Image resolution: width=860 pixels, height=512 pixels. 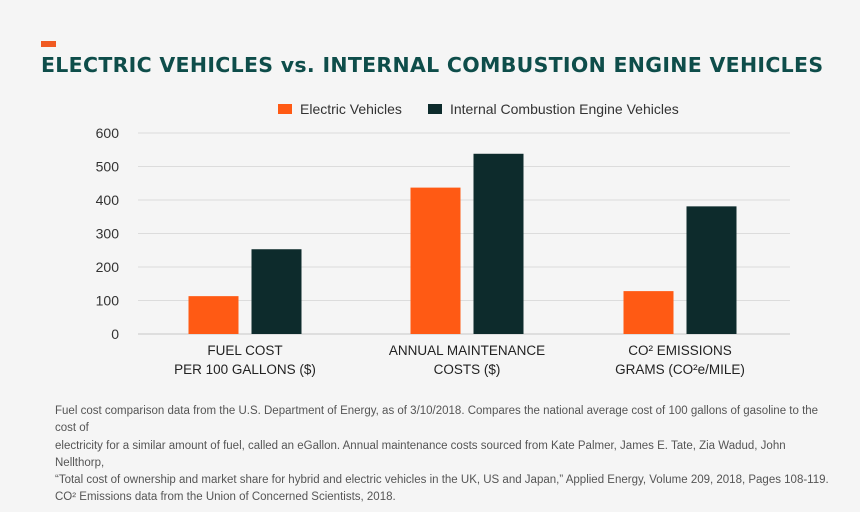 I want to click on legend-swatch-ice, so click(x=434, y=109).